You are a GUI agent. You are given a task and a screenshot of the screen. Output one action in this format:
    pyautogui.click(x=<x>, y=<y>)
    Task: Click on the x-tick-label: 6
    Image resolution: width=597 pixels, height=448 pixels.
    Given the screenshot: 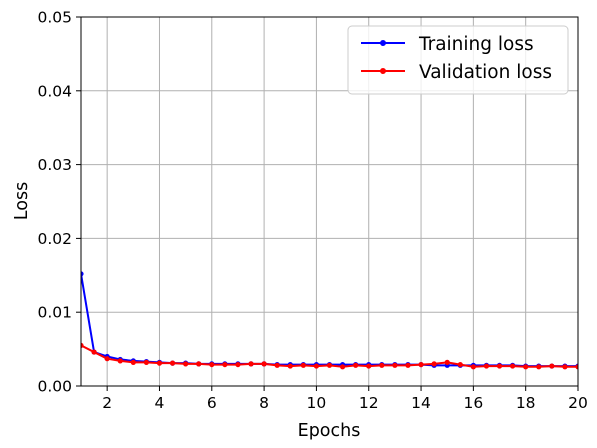 What is the action you would take?
    pyautogui.click(x=212, y=403)
    